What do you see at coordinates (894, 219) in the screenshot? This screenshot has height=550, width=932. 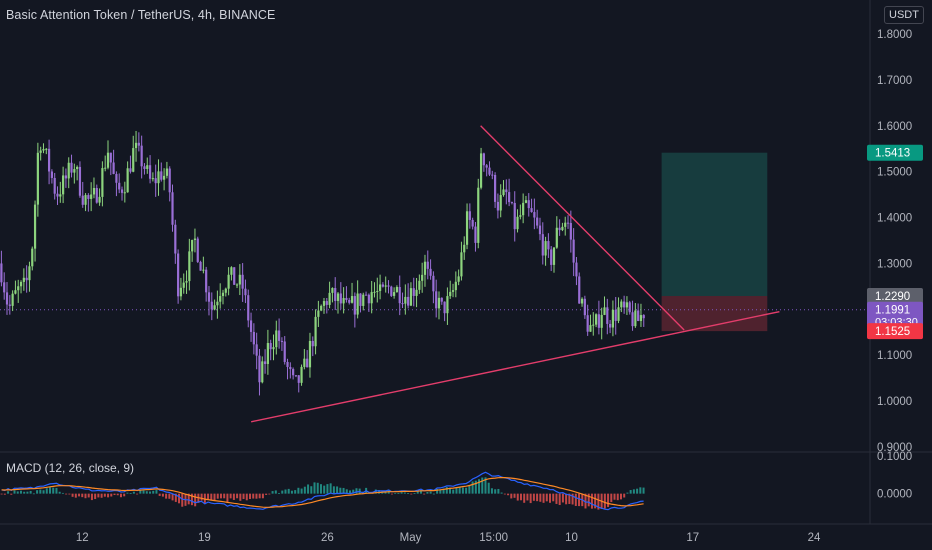 I see `price-tick-label: 1.4000` at bounding box center [894, 219].